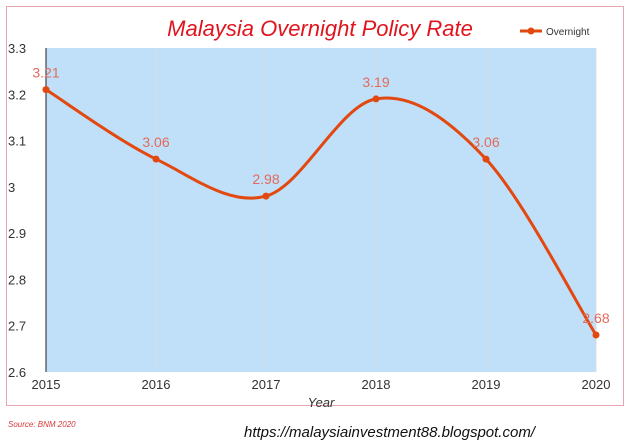 This screenshot has height=447, width=640. Describe the element at coordinates (42, 424) in the screenshot. I see `source-note: Source: BNM 2020` at that location.